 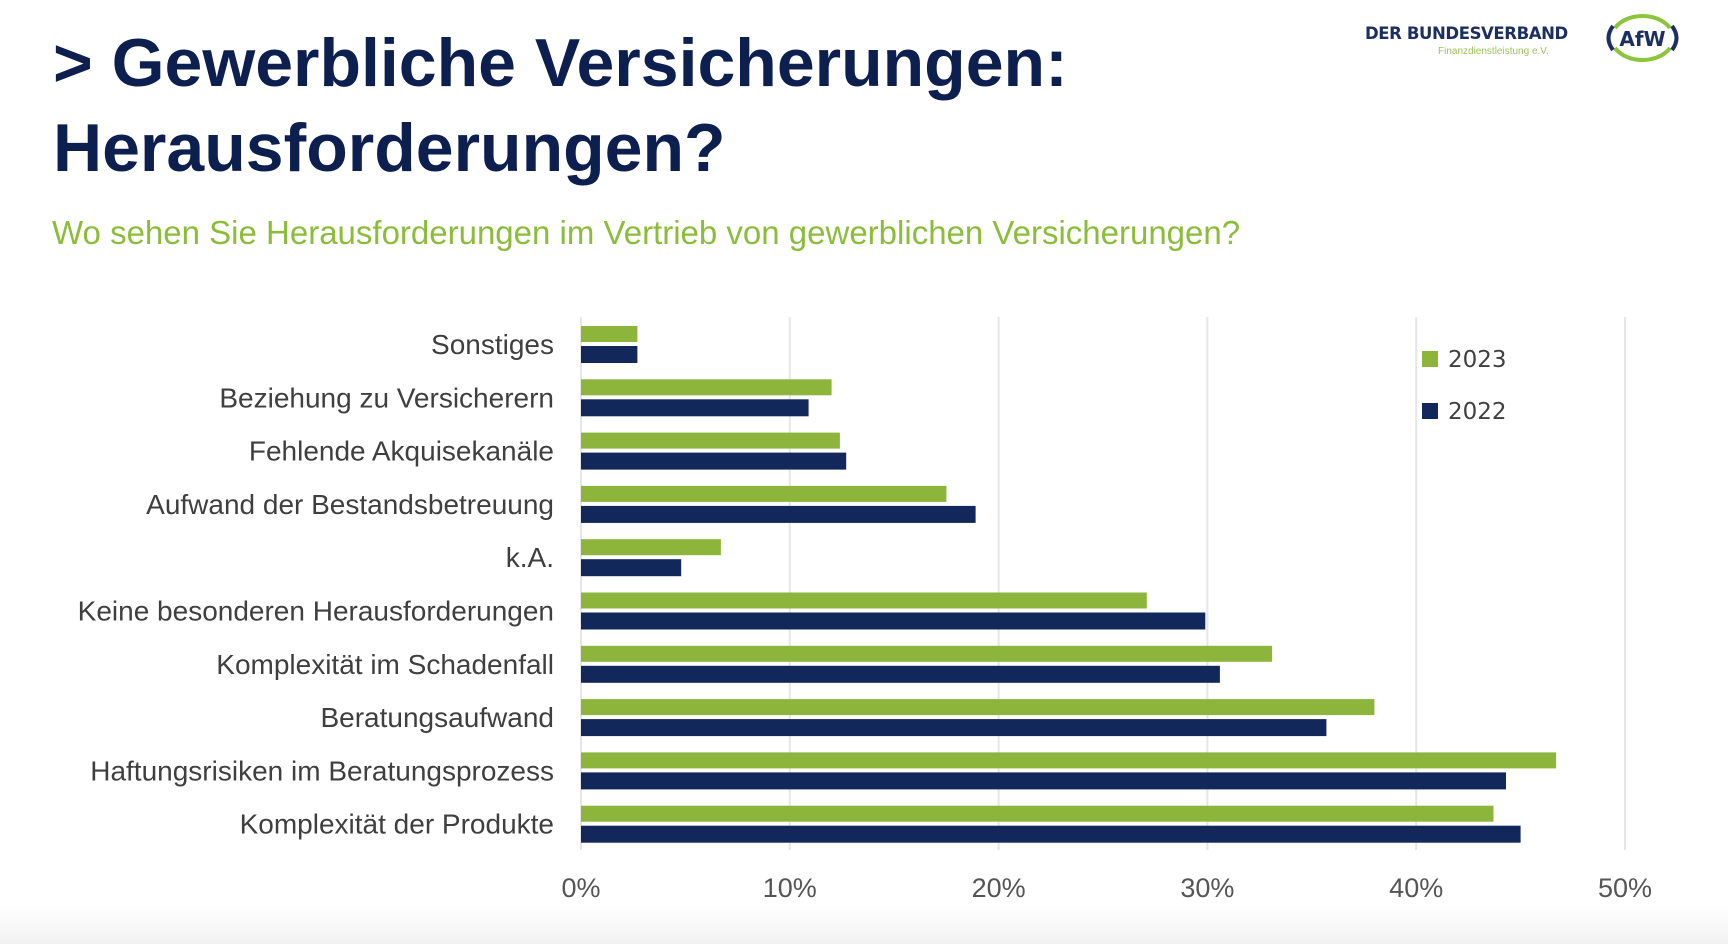 What do you see at coordinates (999, 888) in the screenshot?
I see `x-tick-label: 20%` at bounding box center [999, 888].